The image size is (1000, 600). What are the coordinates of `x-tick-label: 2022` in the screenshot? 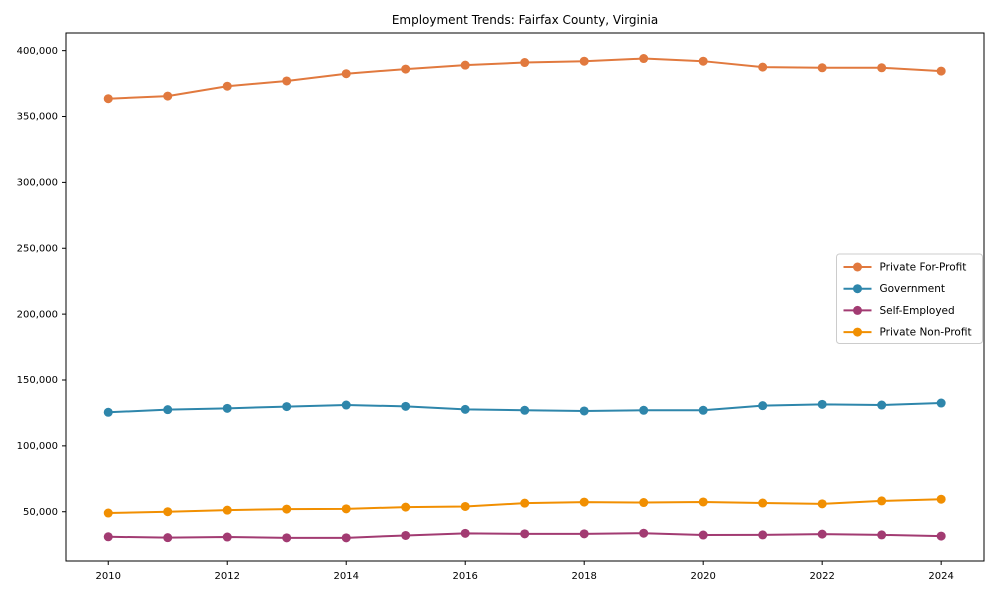 It's located at (821, 576).